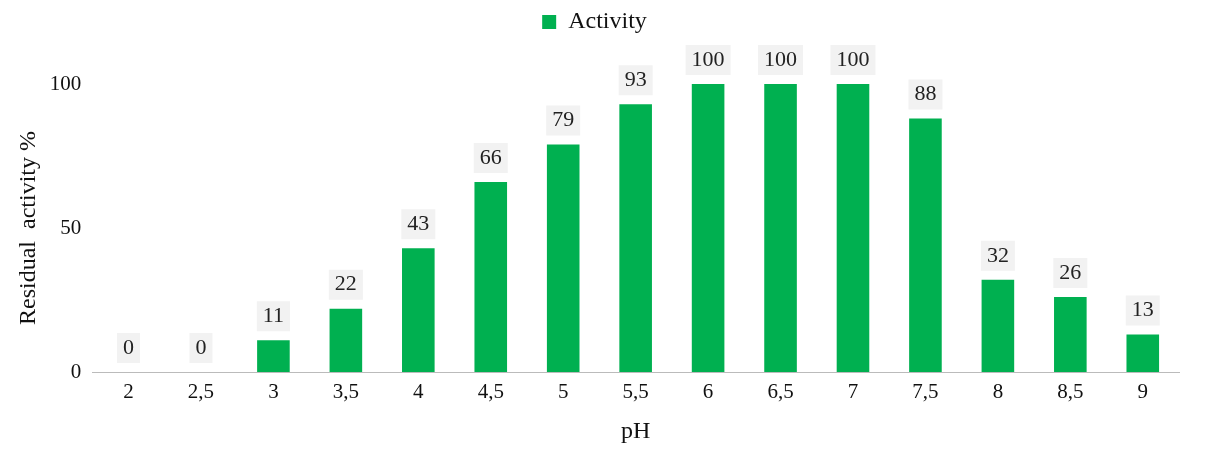  Describe the element at coordinates (65, 82) in the screenshot. I see `y-tick-label: 100` at that location.